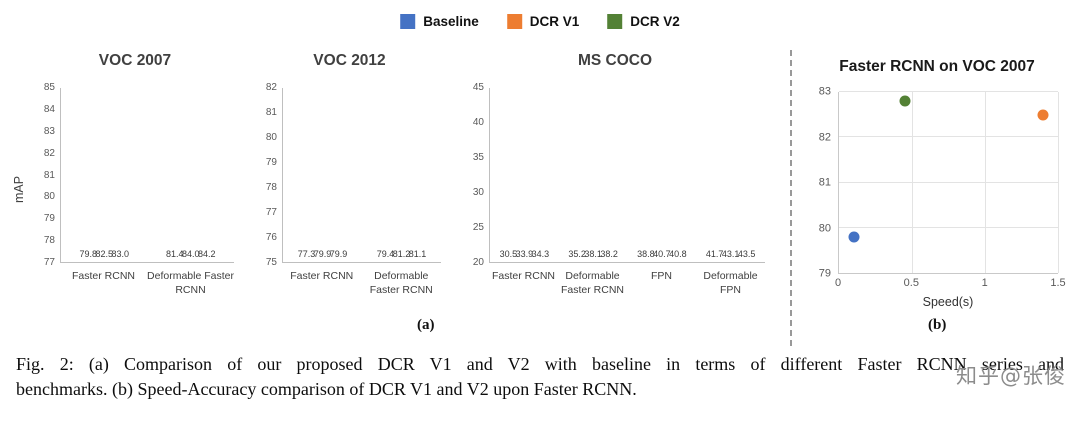 The image size is (1080, 421). I want to click on y-axis: 20 25 30 35 40 45, so click(477, 175).